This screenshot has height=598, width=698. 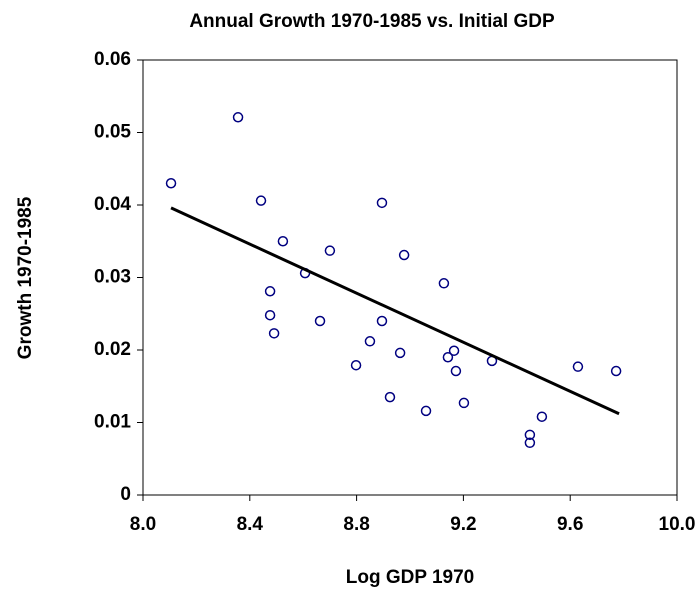 I want to click on y-tick-label: 0.05, so click(x=112, y=132).